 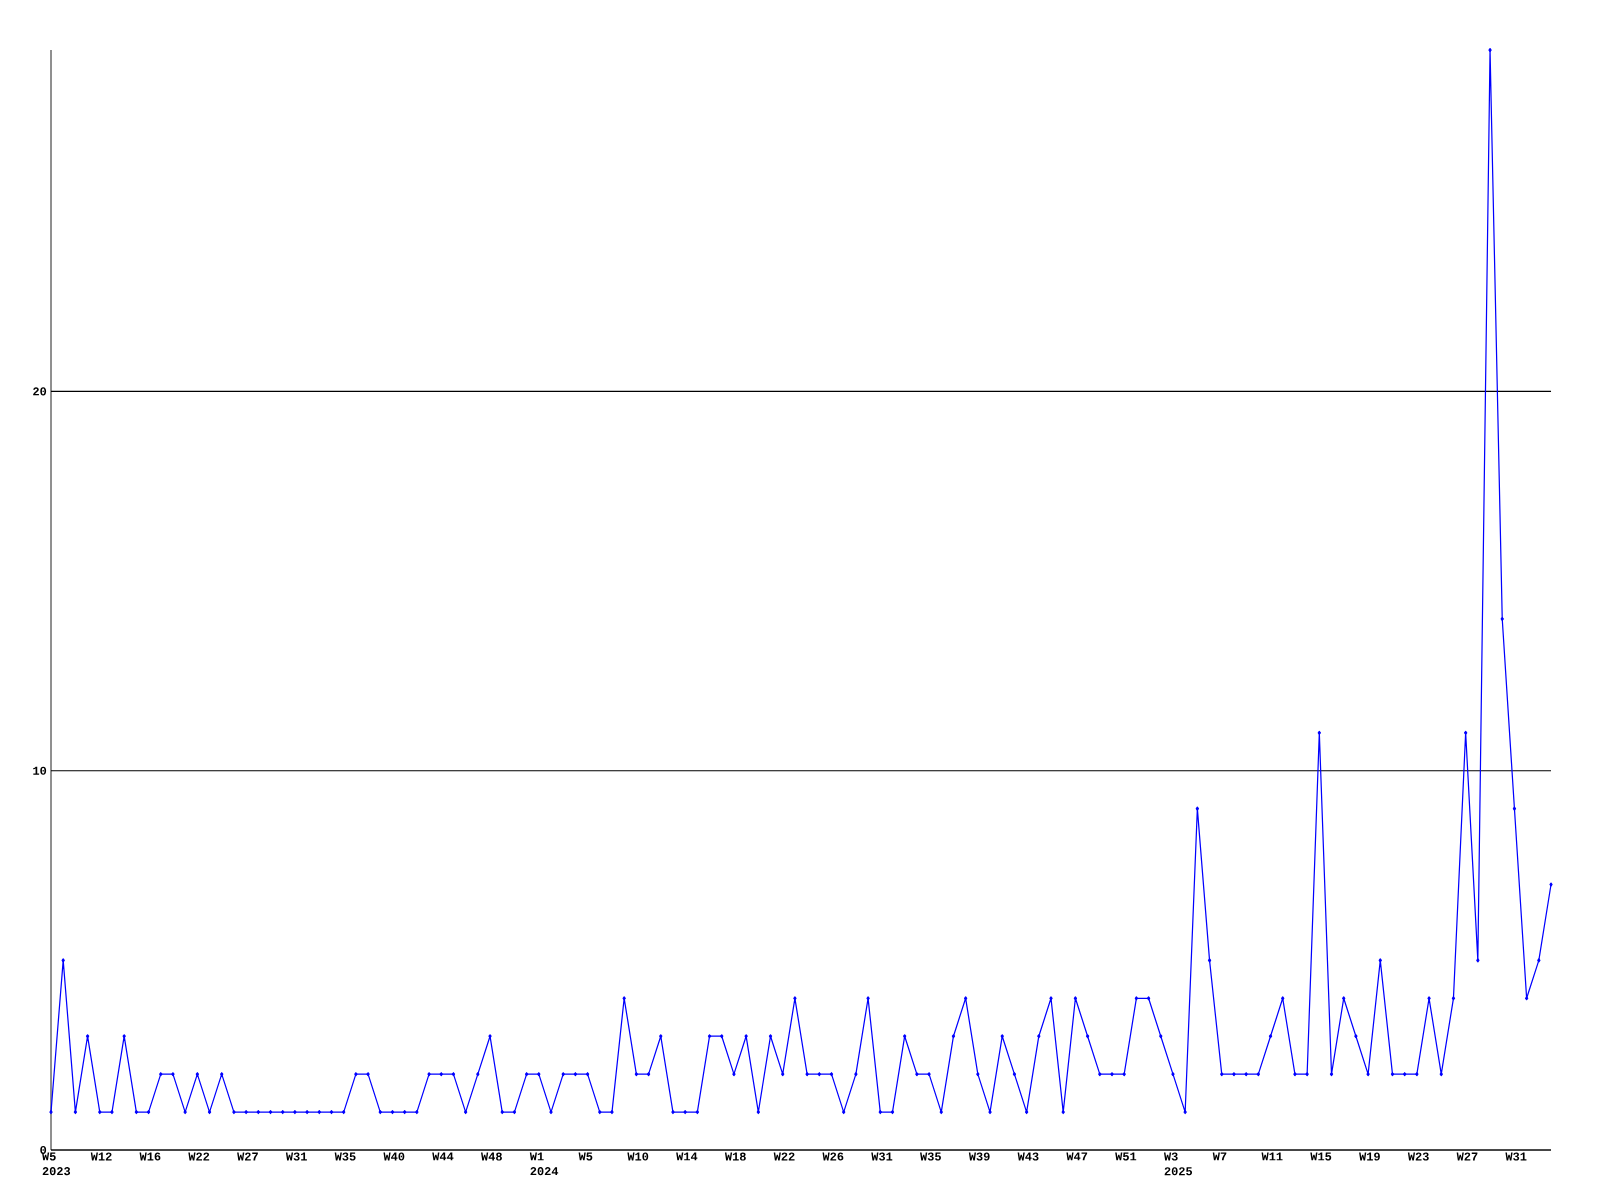 I want to click on x-tick-label: W11, so click(x=1272, y=1156).